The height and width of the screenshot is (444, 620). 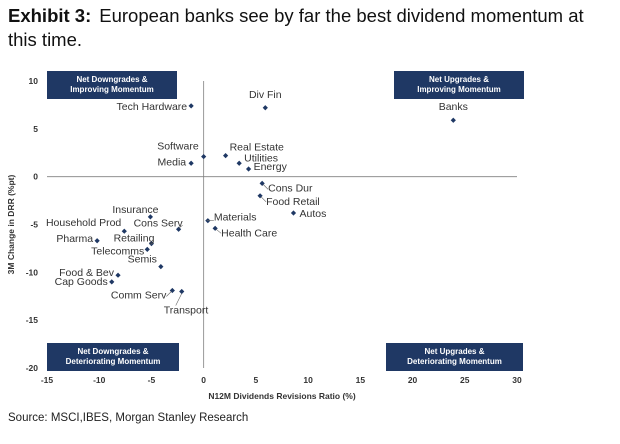 What do you see at coordinates (256, 380) in the screenshot?
I see `x-tick-label: 5` at bounding box center [256, 380].